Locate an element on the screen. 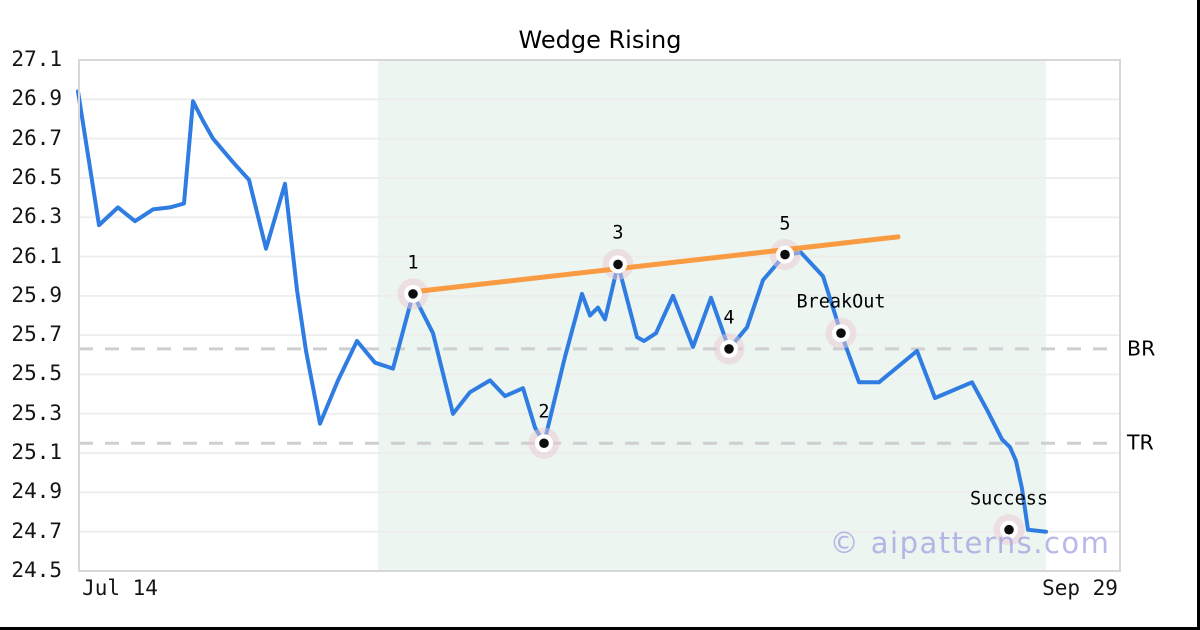 The height and width of the screenshot is (630, 1200). marker-dot-success is located at coordinates (1009, 529).